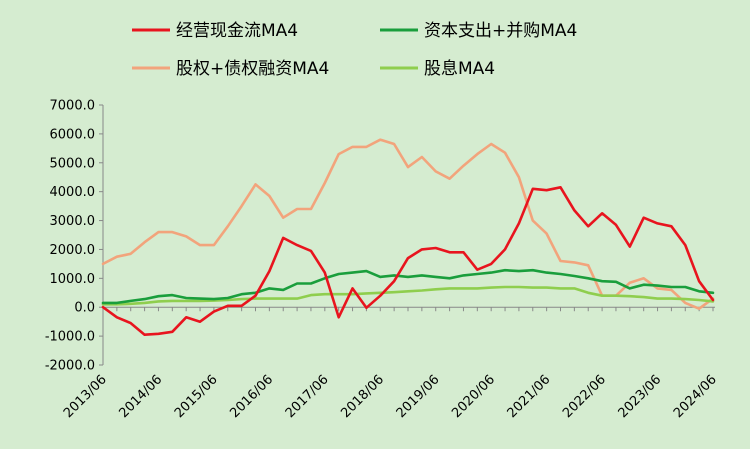  Describe the element at coordinates (73, 163) in the screenshot. I see `y-tick-label: 5000.0` at that location.